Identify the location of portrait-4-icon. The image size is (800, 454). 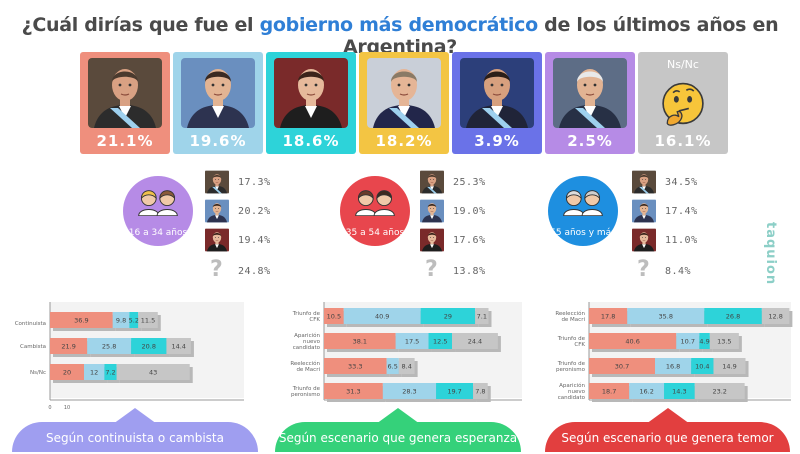
(404, 93).